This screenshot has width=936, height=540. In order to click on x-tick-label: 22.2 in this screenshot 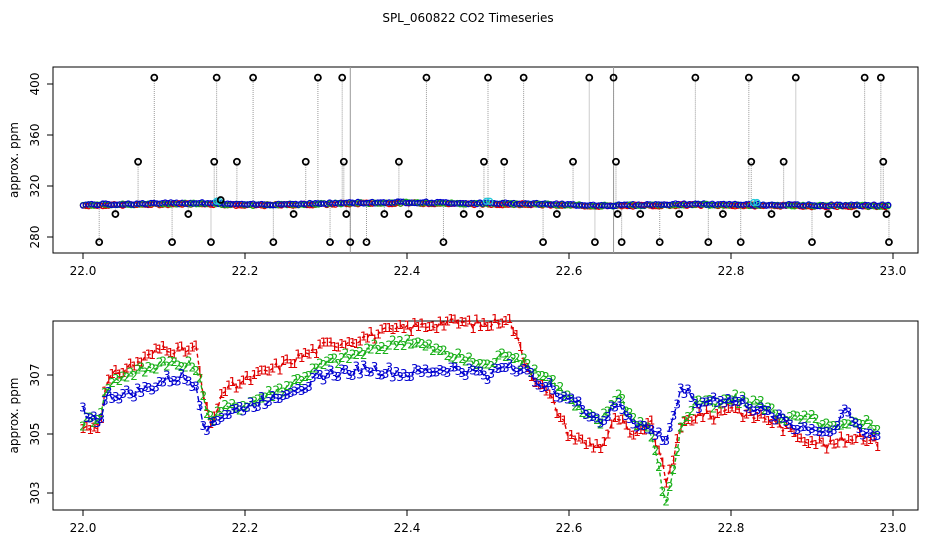, I will do `click(245, 271)`.